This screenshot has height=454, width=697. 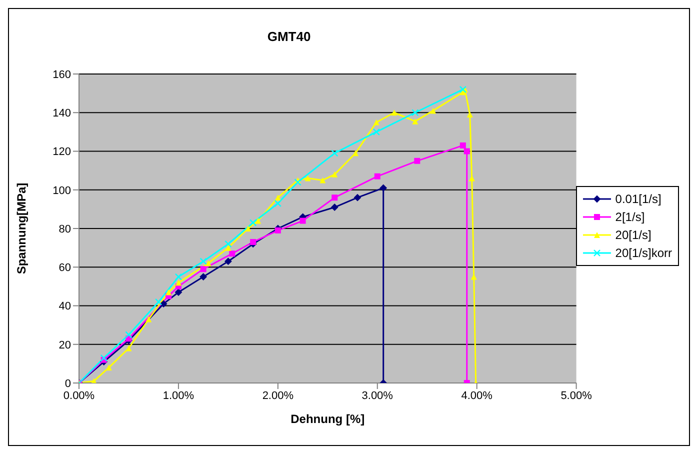 I want to click on y-tick-label: 20, so click(x=64, y=345).